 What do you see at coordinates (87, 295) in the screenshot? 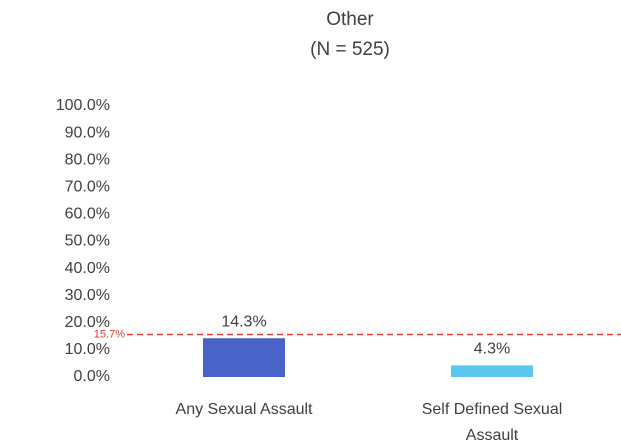
I see `y-tick-label: 30.0%` at bounding box center [87, 295].